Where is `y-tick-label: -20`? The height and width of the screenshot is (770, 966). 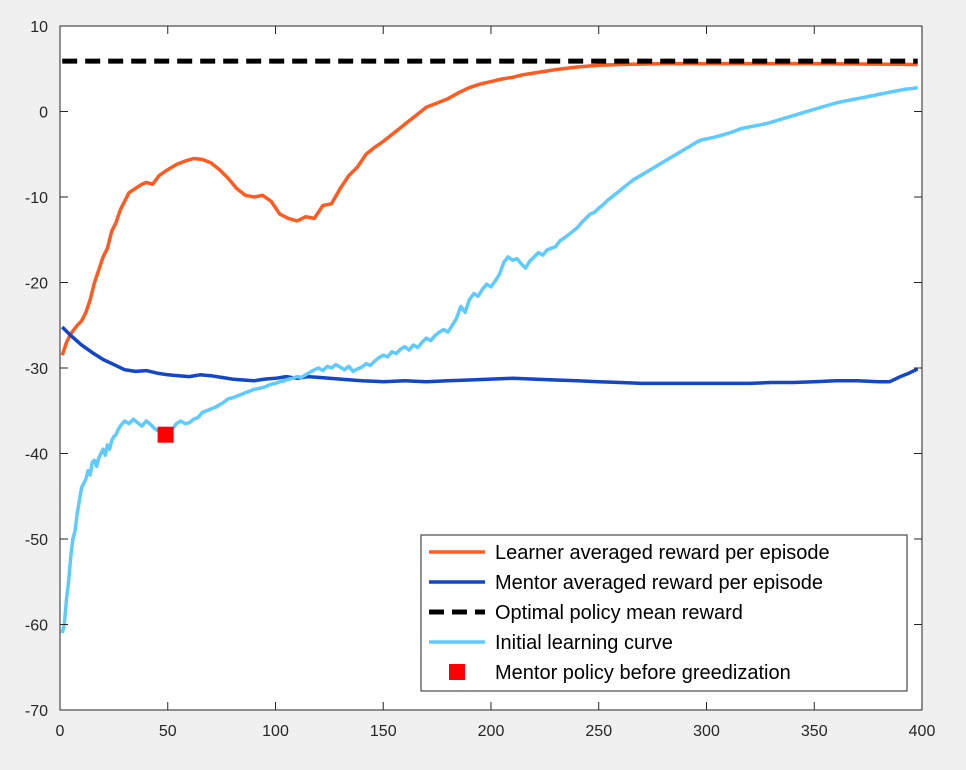
y-tick-label: -20 is located at coordinates (36, 284).